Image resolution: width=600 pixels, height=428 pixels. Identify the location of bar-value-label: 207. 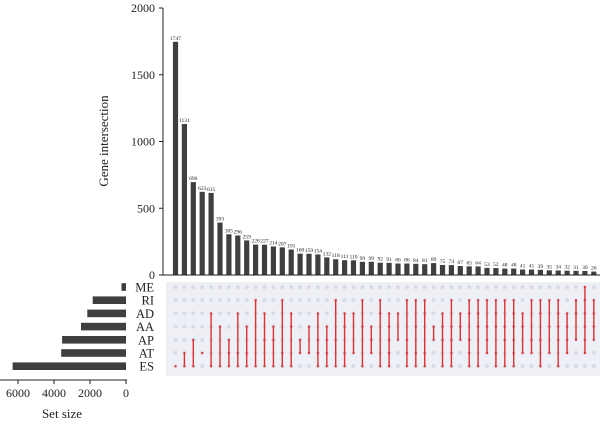
(282, 244).